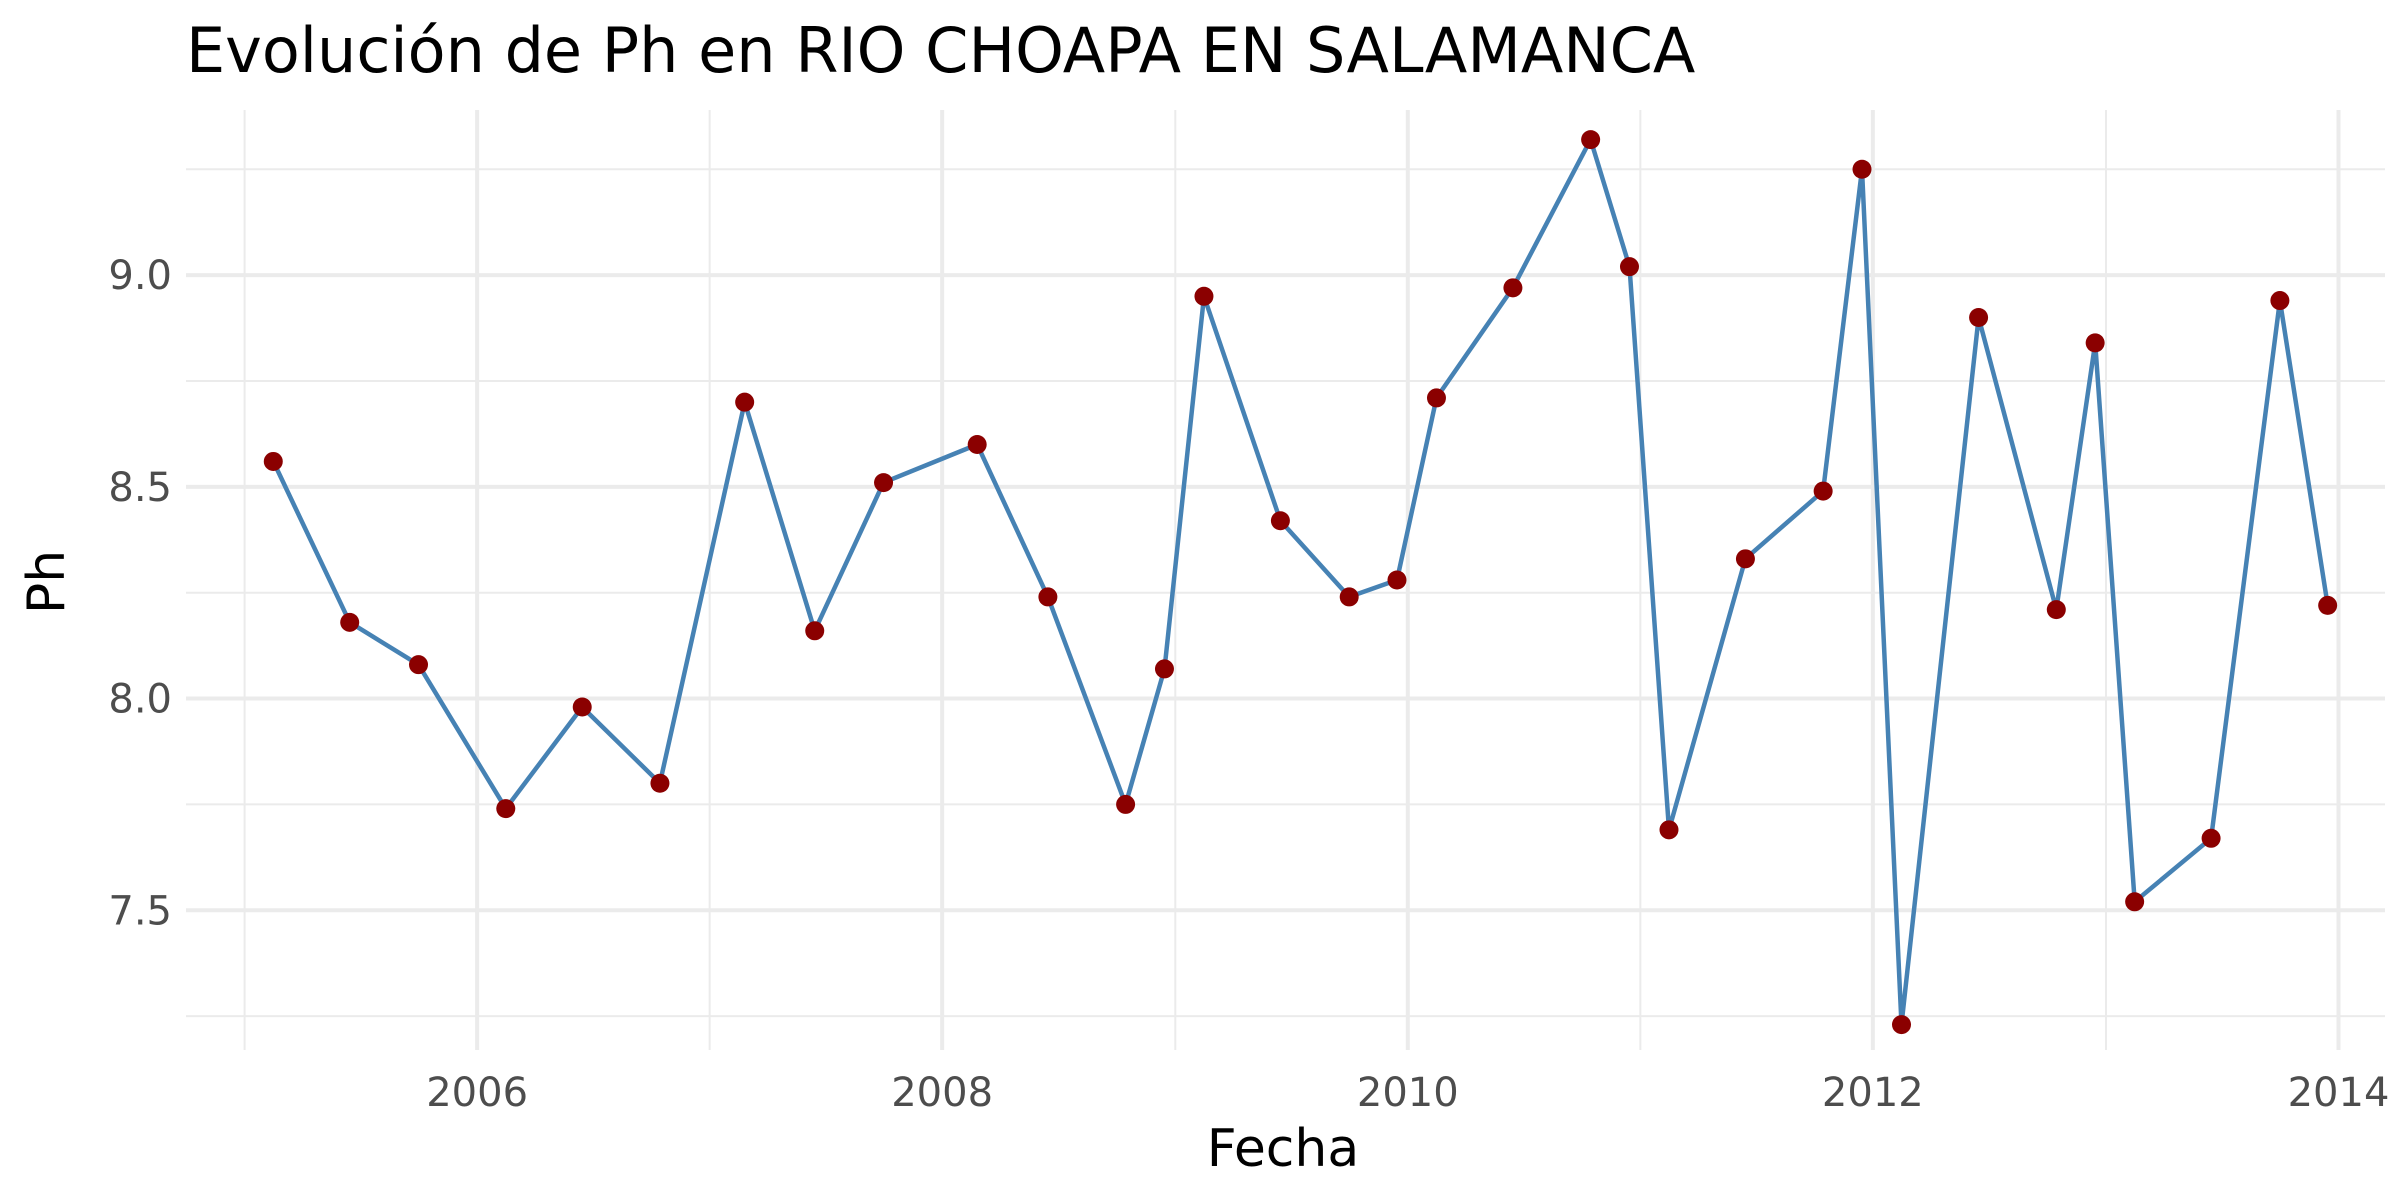  I want to click on y-tick-label: 8.0, so click(140, 700).